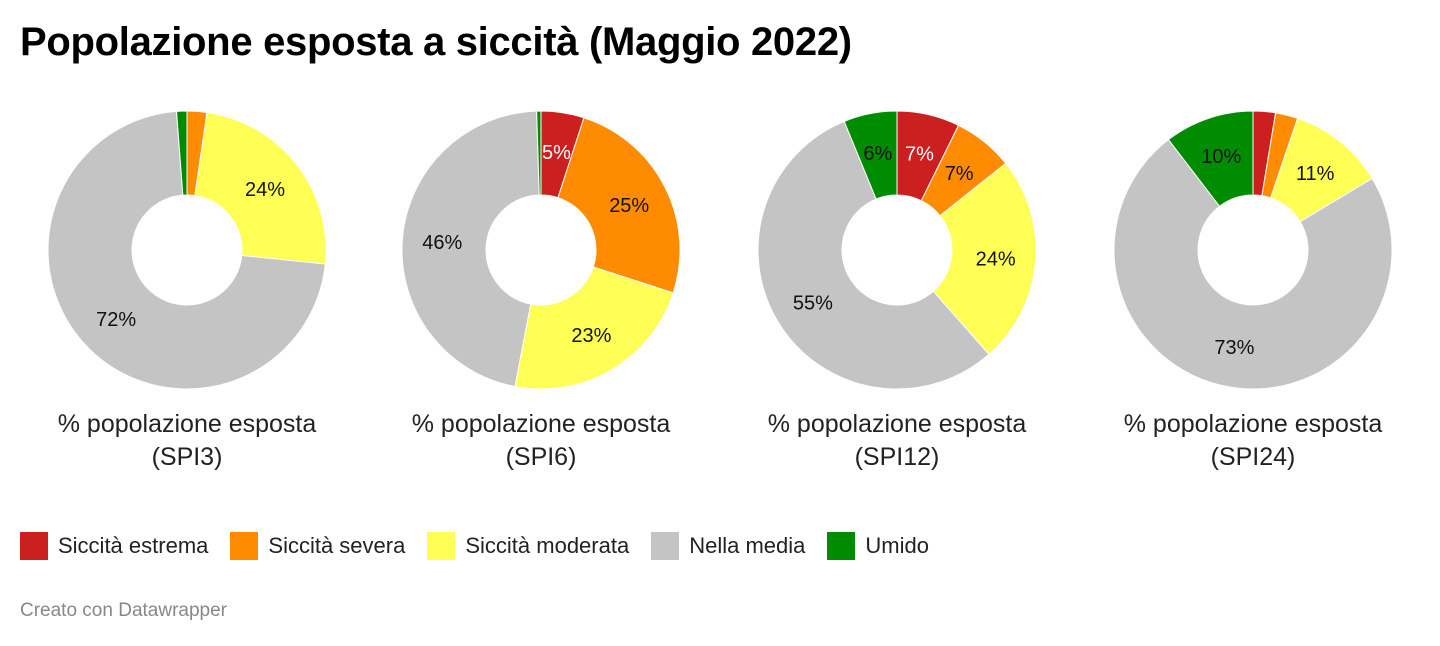 The width and height of the screenshot is (1440, 646). I want to click on legend-label: Nella media, so click(747, 545).